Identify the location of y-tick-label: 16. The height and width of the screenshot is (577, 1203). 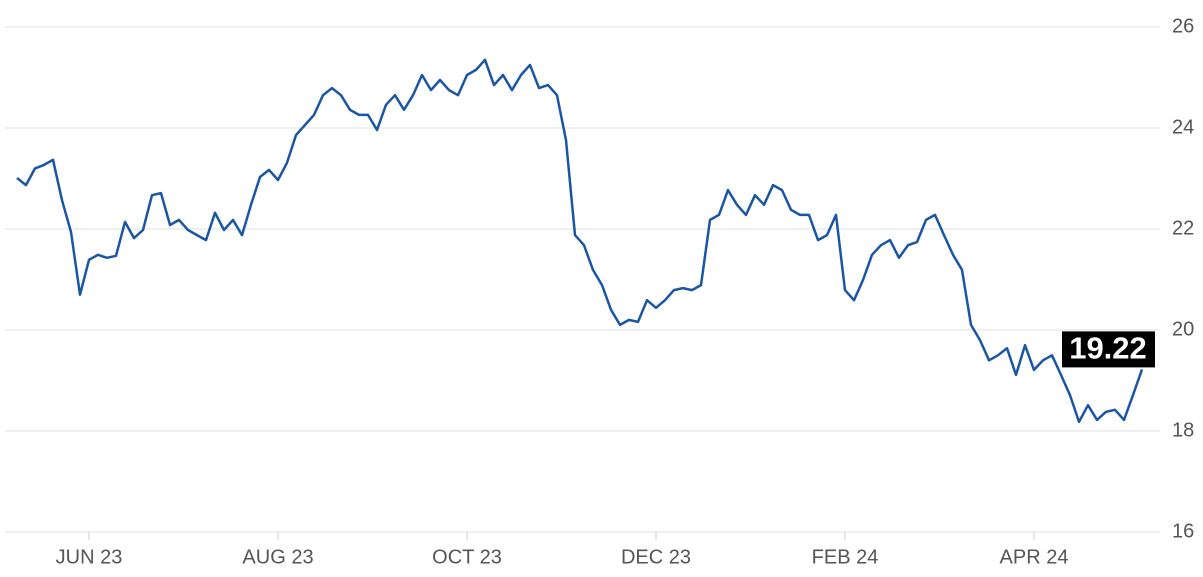
(1183, 531).